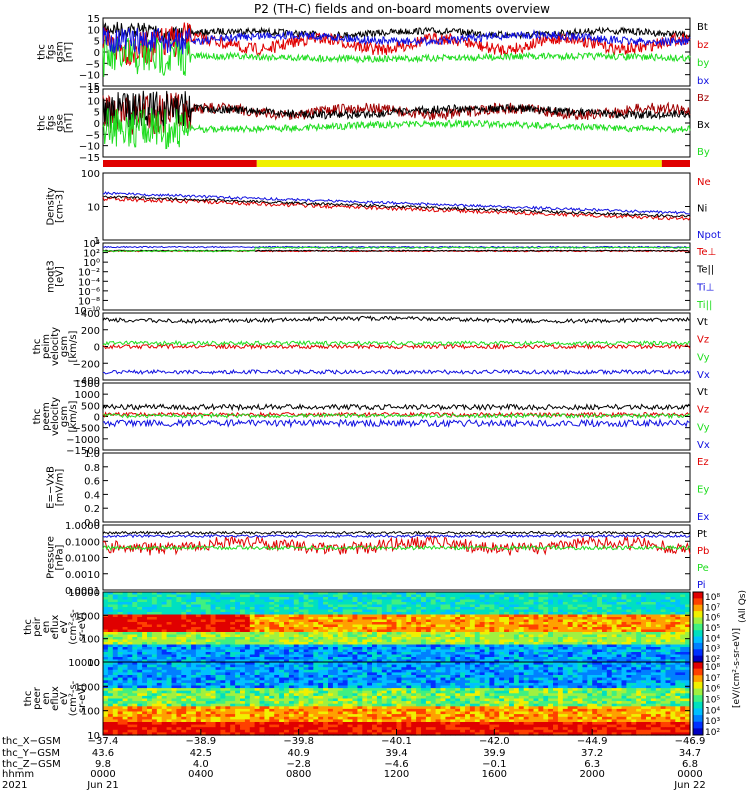  I want to click on legend-label: Ti⊥, so click(705, 287).